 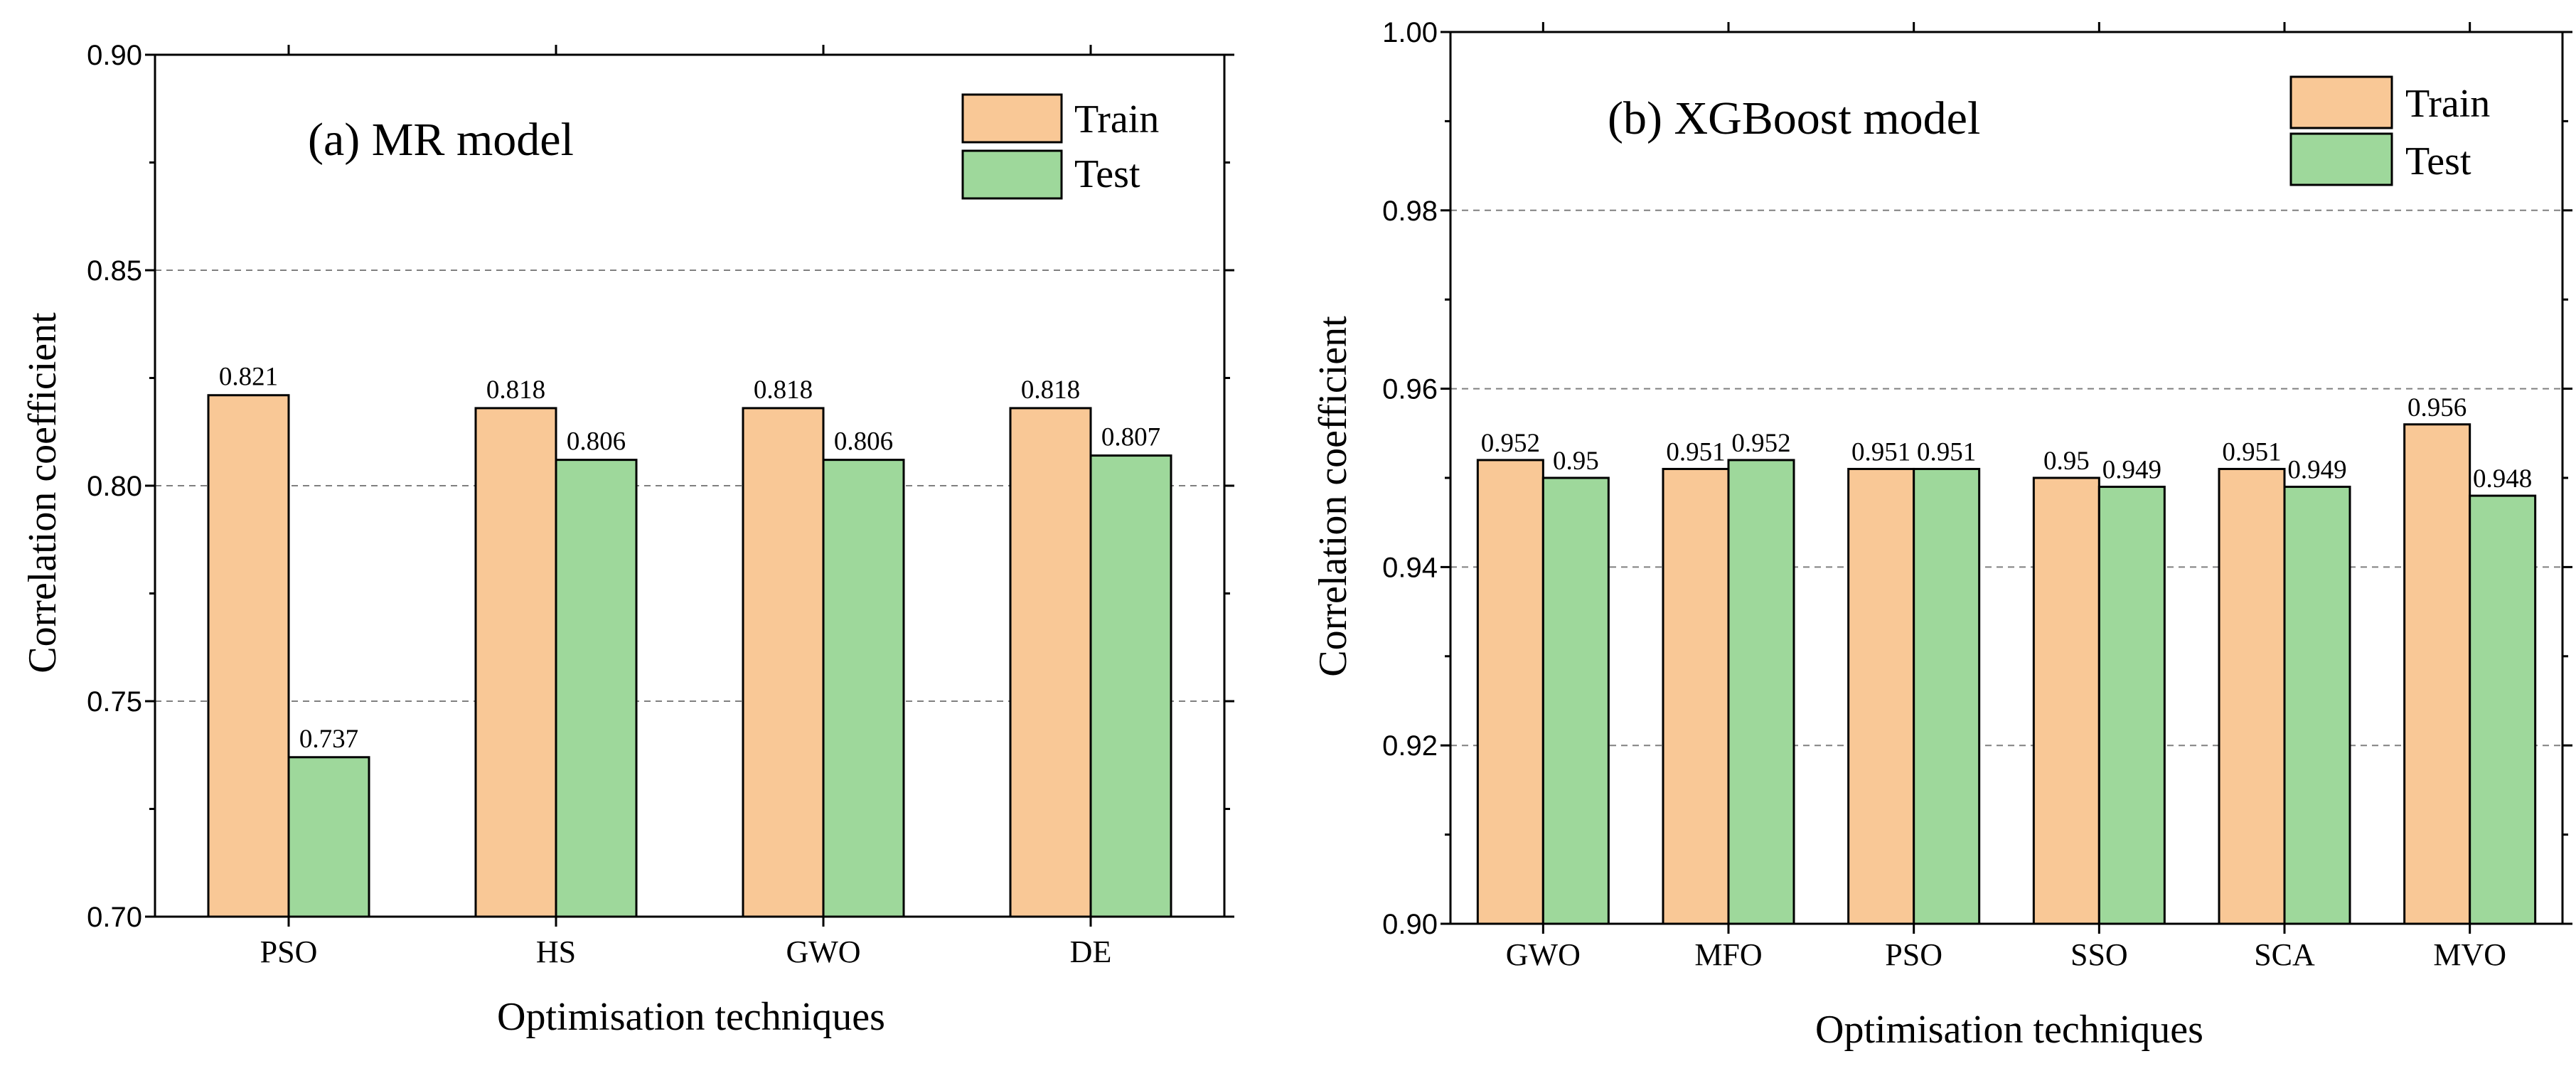 I want to click on data-label-test-mfo: 0.952, so click(x=1761, y=443).